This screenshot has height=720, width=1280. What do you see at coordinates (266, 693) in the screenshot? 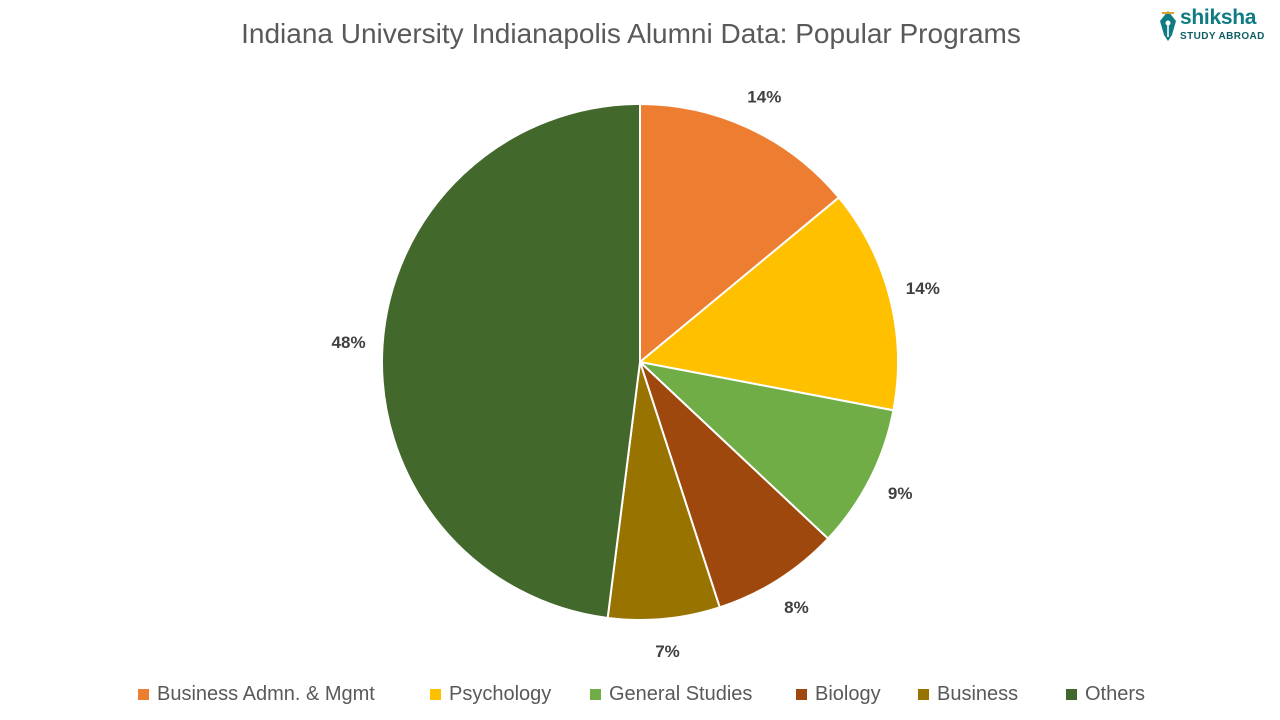
I see `legend-label-business-admn-mgmt: Business Admn. & Mgmt` at bounding box center [266, 693].